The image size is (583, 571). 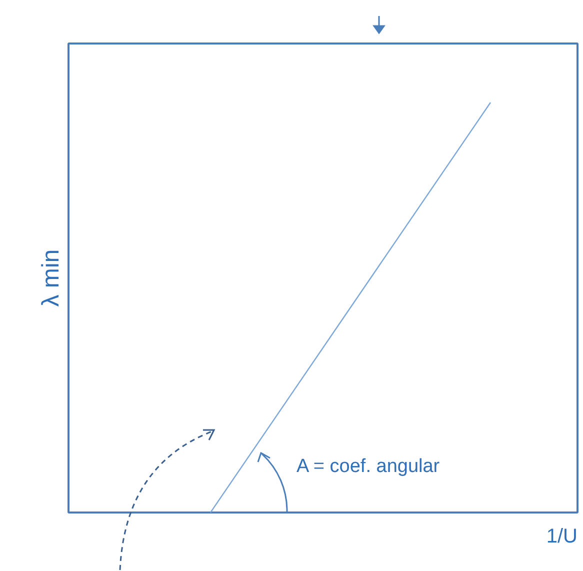 What do you see at coordinates (51, 278) in the screenshot?
I see `y-axis-title: λ min` at bounding box center [51, 278].